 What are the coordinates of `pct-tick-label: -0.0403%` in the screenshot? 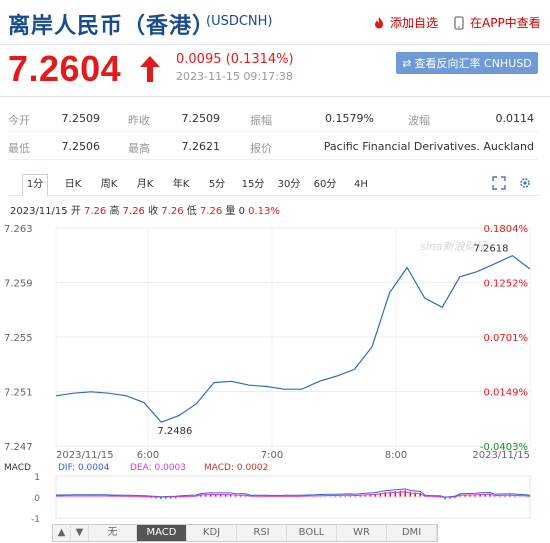 It's located at (504, 447).